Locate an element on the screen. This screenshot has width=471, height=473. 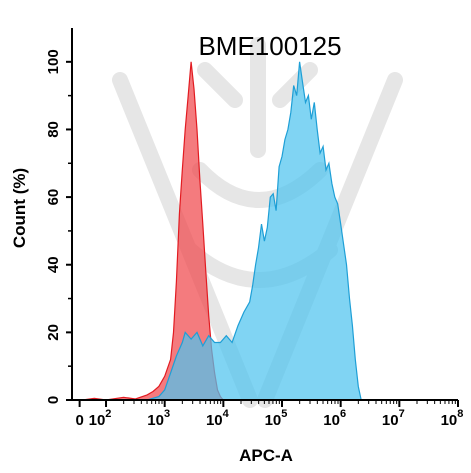
x-tick-label: 10⁷ is located at coordinates (393, 418).